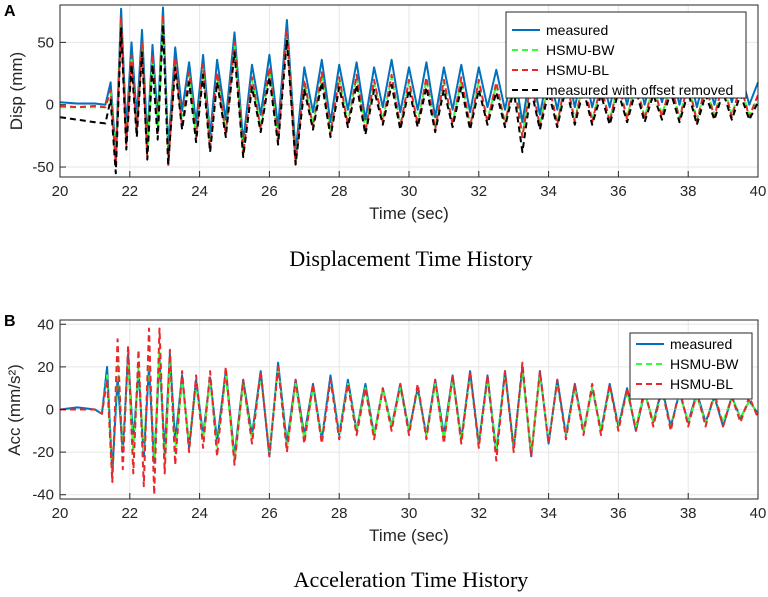 The width and height of the screenshot is (768, 597). I want to click on acceleration-x-tick-label: 32, so click(478, 513).